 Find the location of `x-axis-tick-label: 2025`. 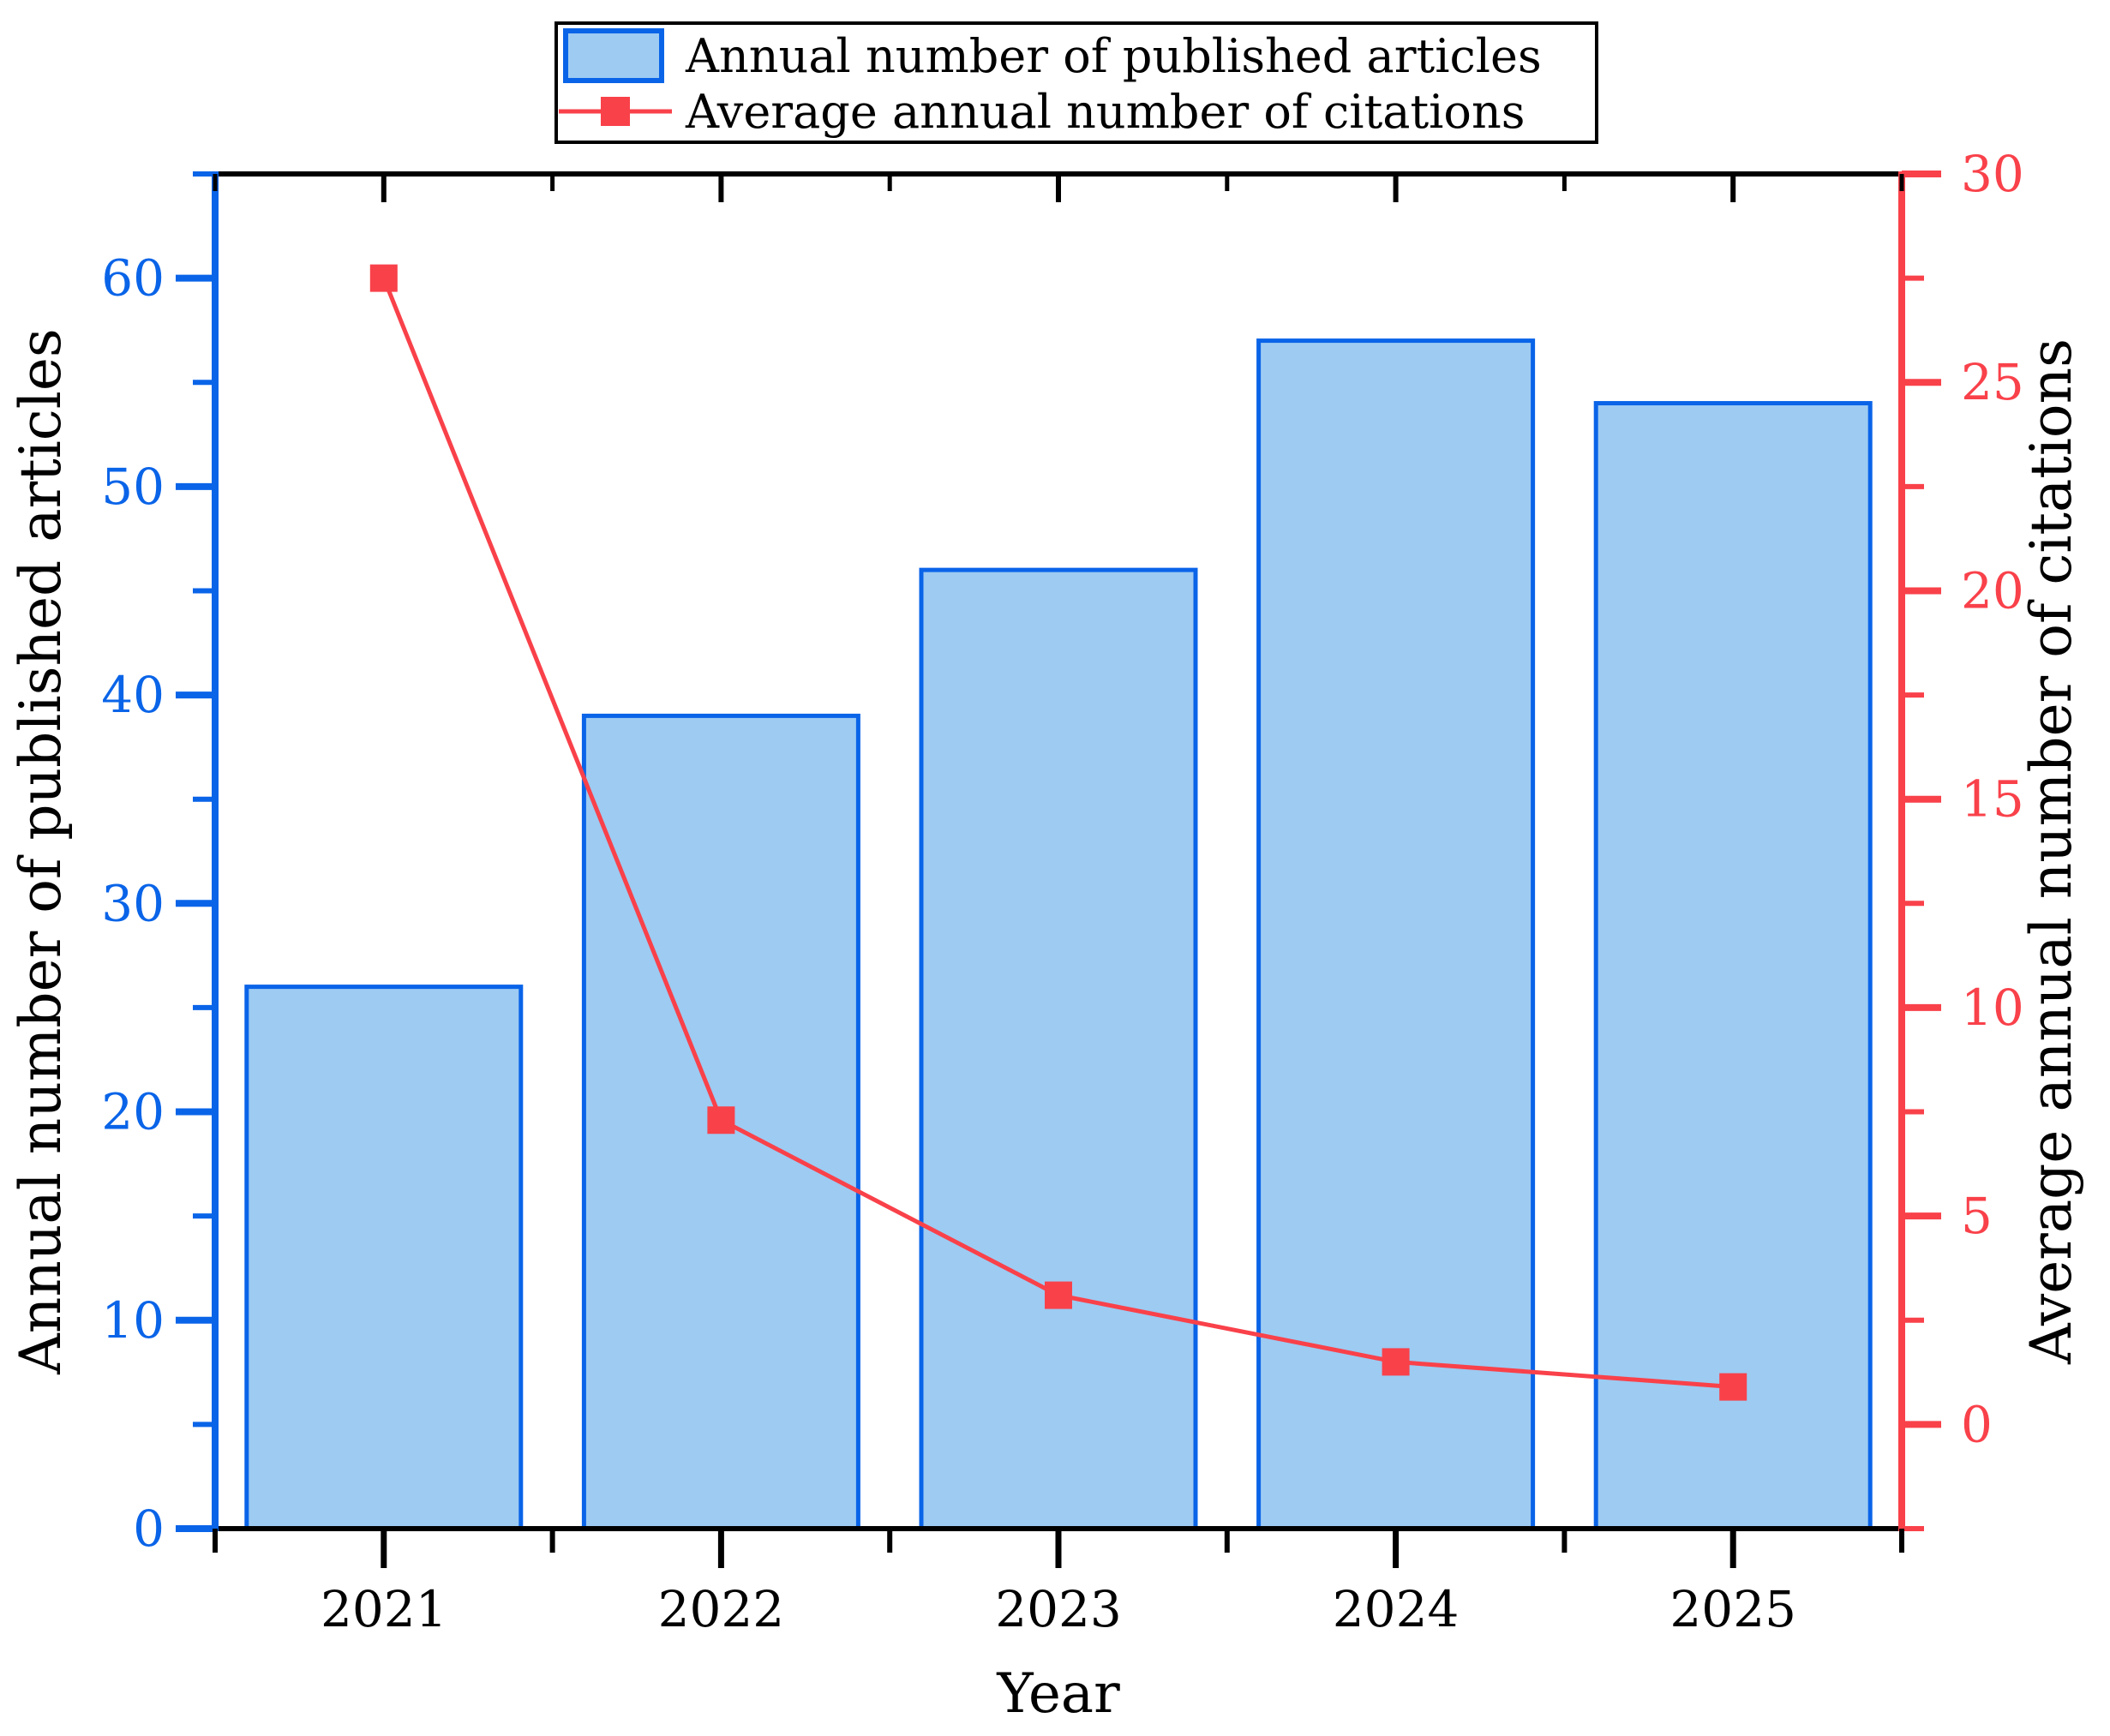

x-axis-tick-label: 2025 is located at coordinates (1732, 1609).